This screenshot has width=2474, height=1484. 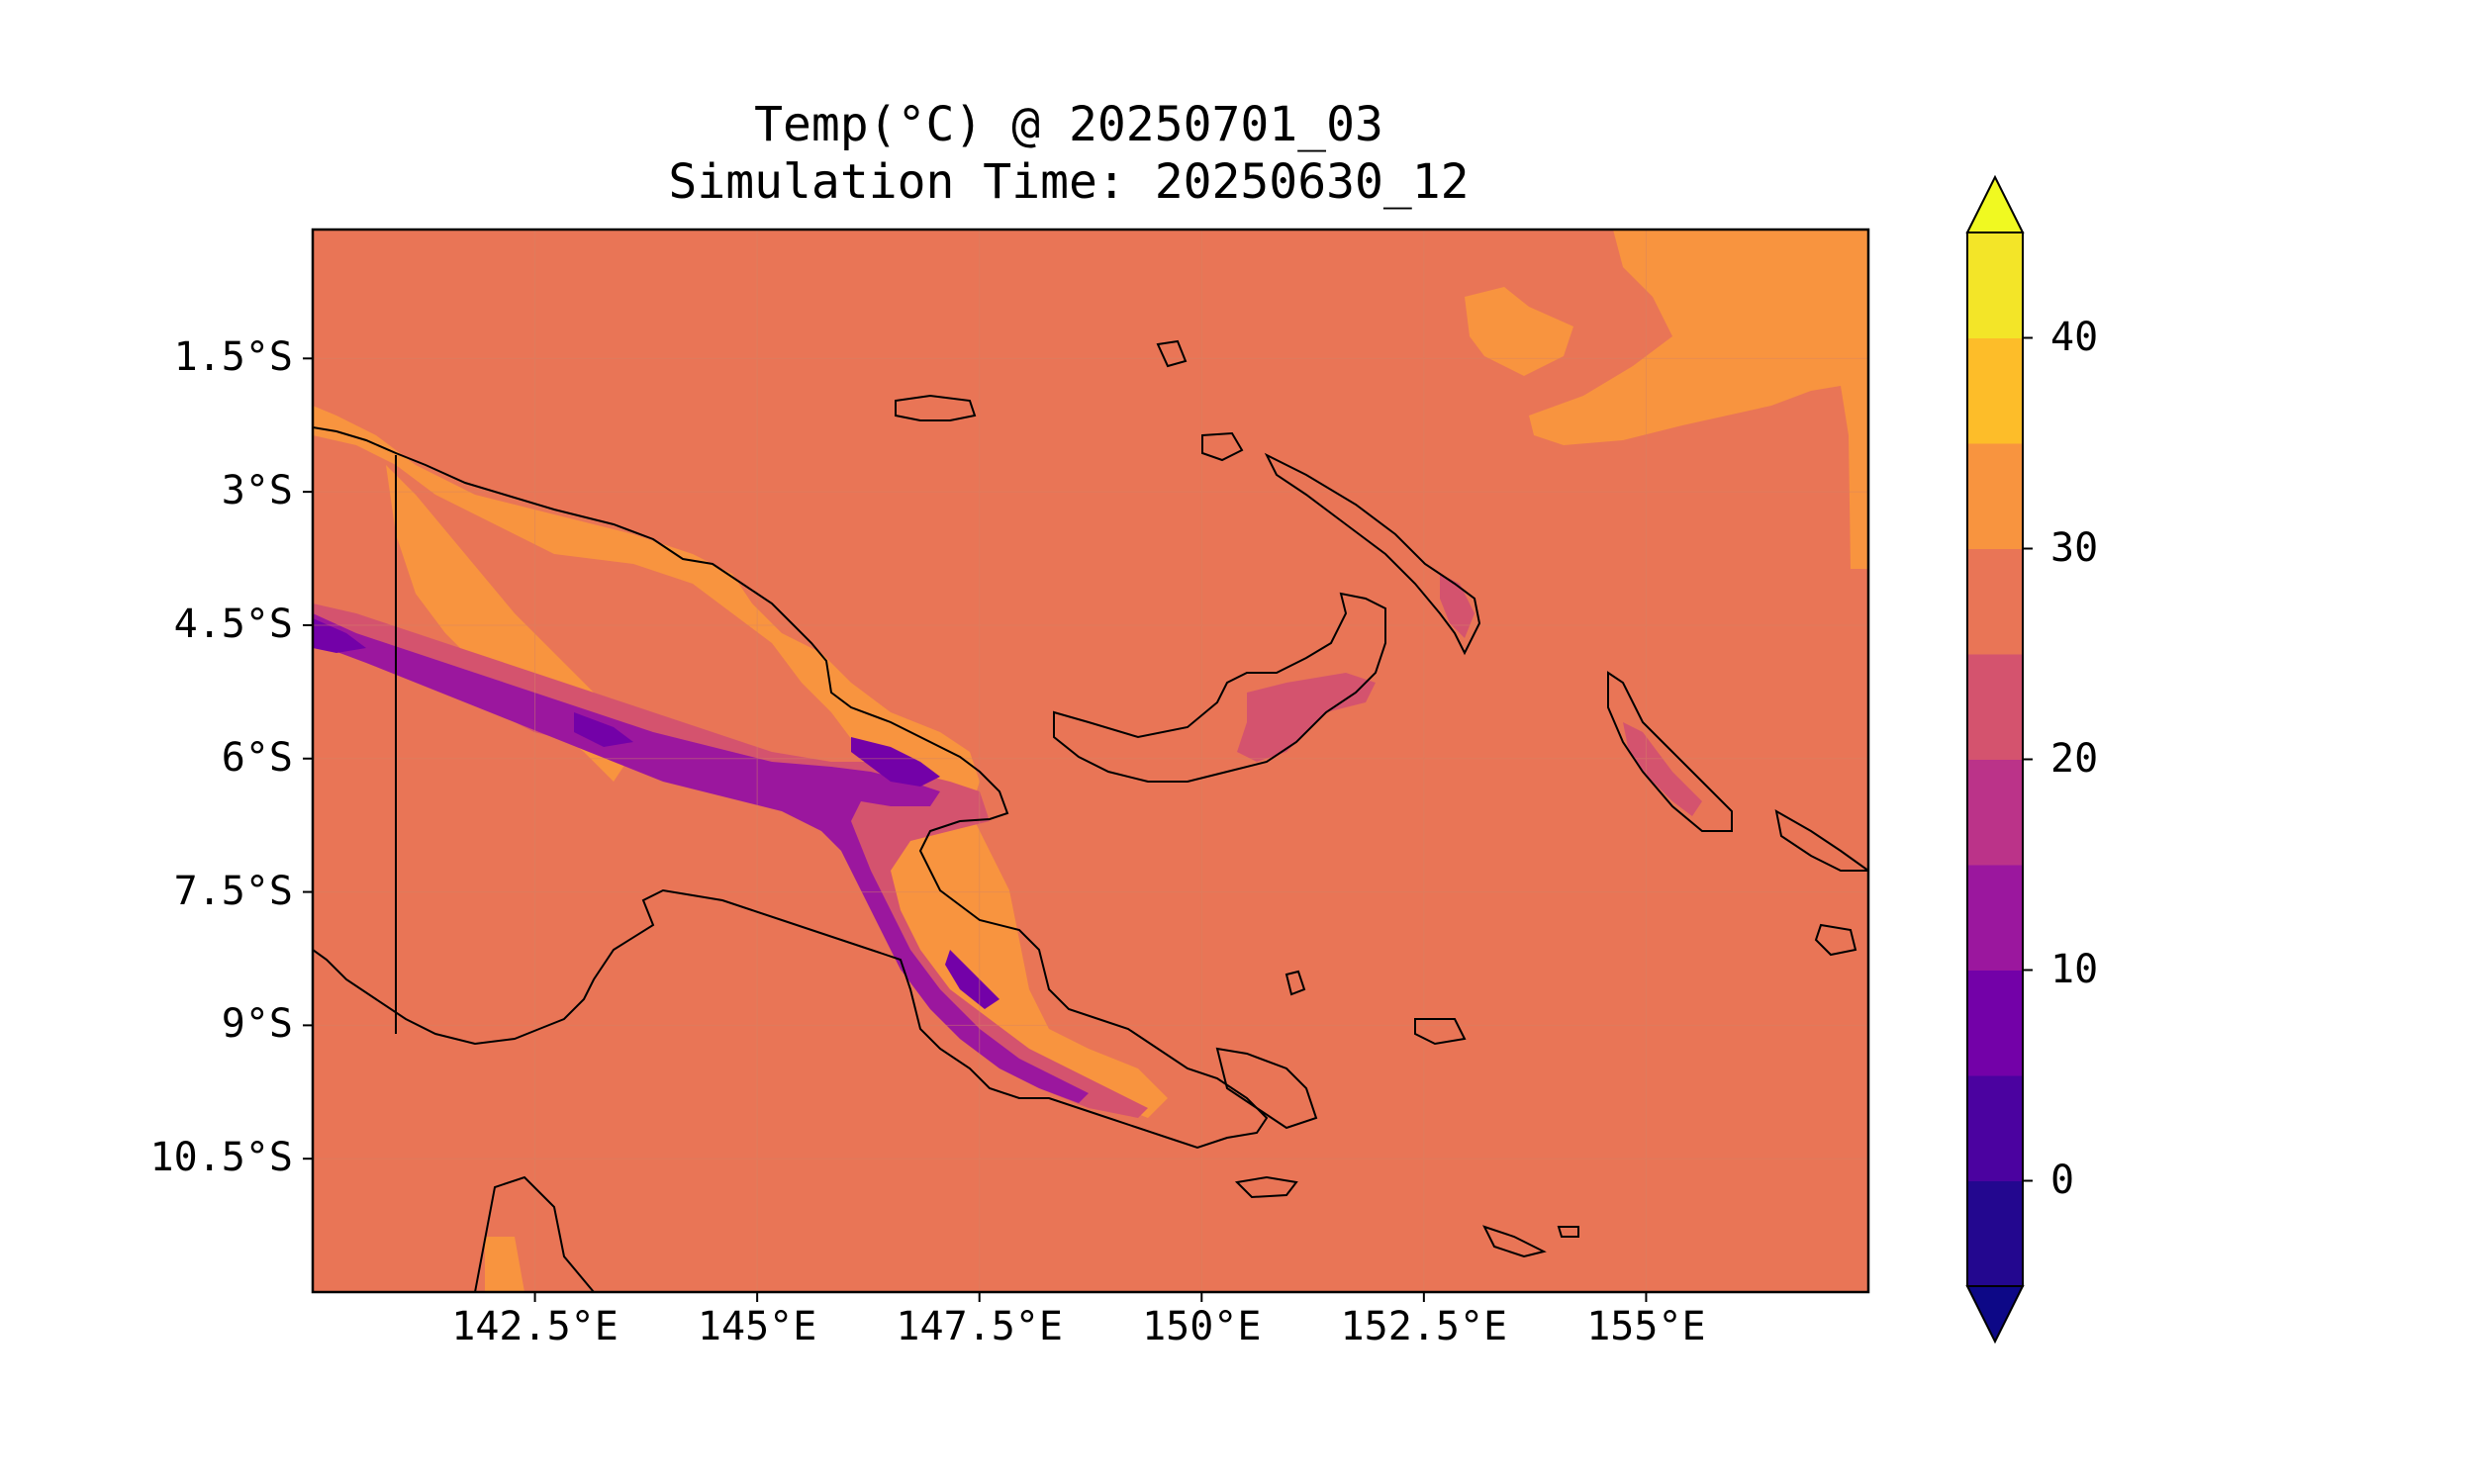 I want to click on lon-tick-label: 150°E, so click(x=1202, y=1326).